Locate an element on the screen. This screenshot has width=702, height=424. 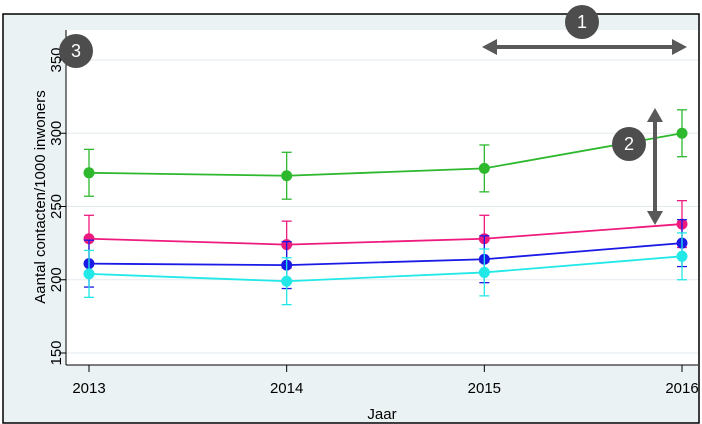
series-4-point-2014 is located at coordinates (287, 281).